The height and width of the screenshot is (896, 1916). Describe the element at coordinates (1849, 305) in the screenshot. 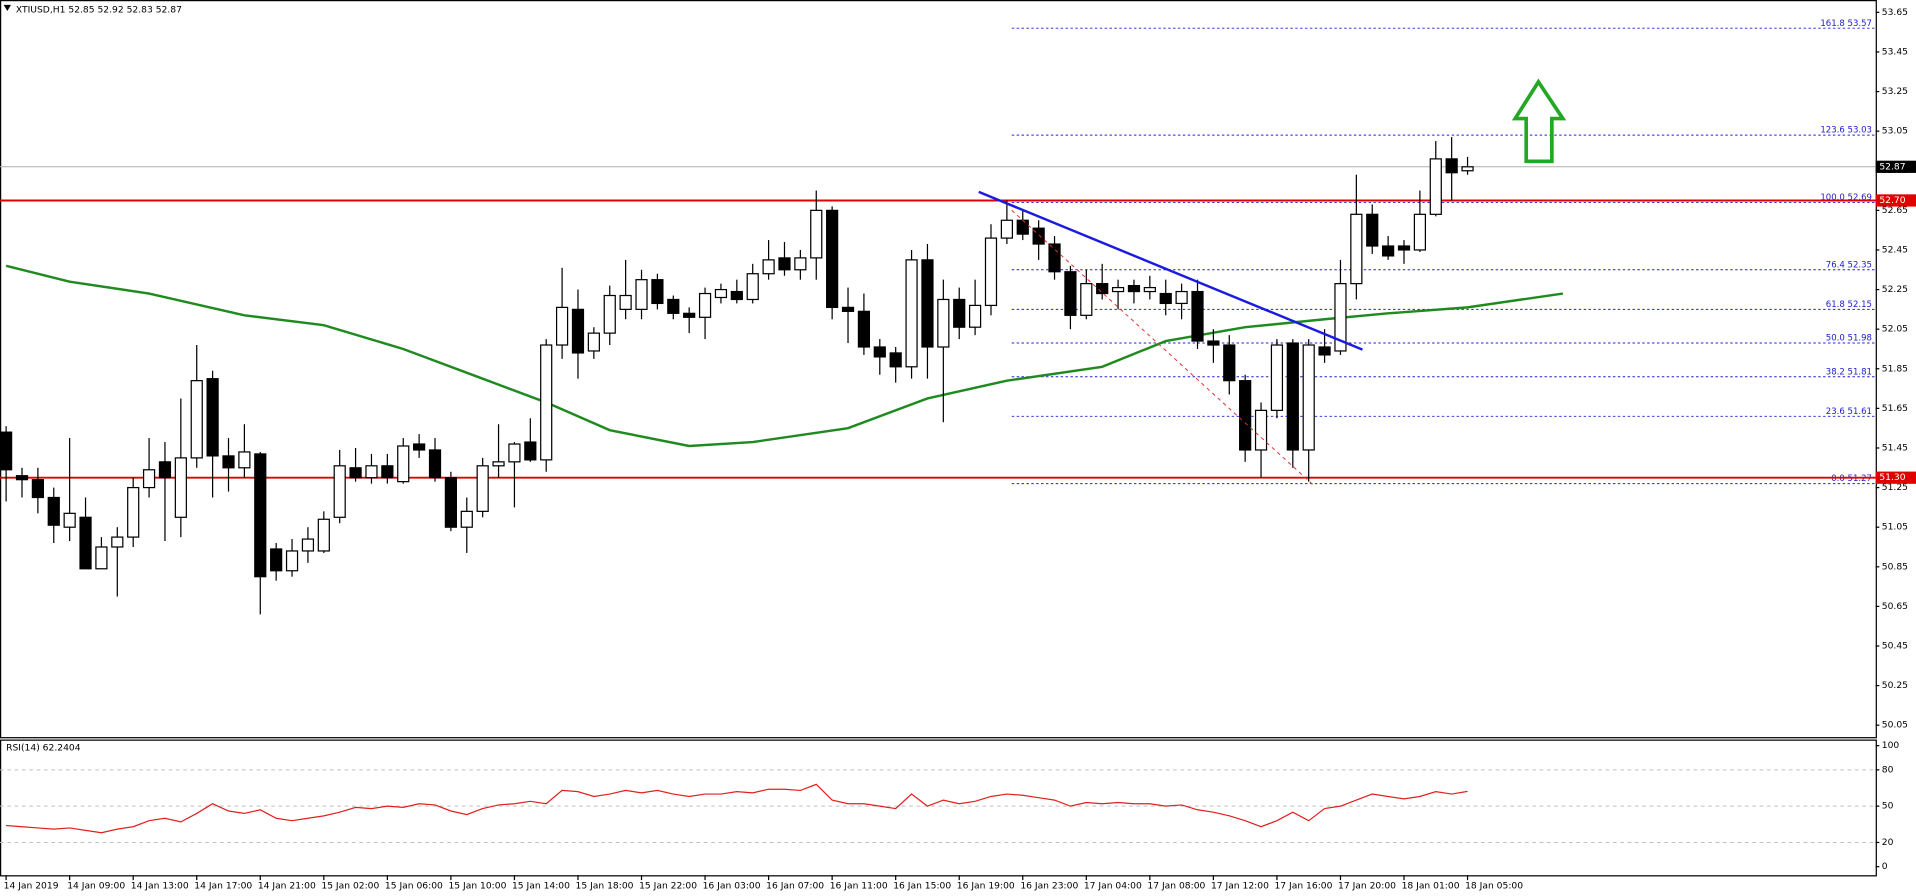

I see `fib-label: 61.8 52.15` at that location.